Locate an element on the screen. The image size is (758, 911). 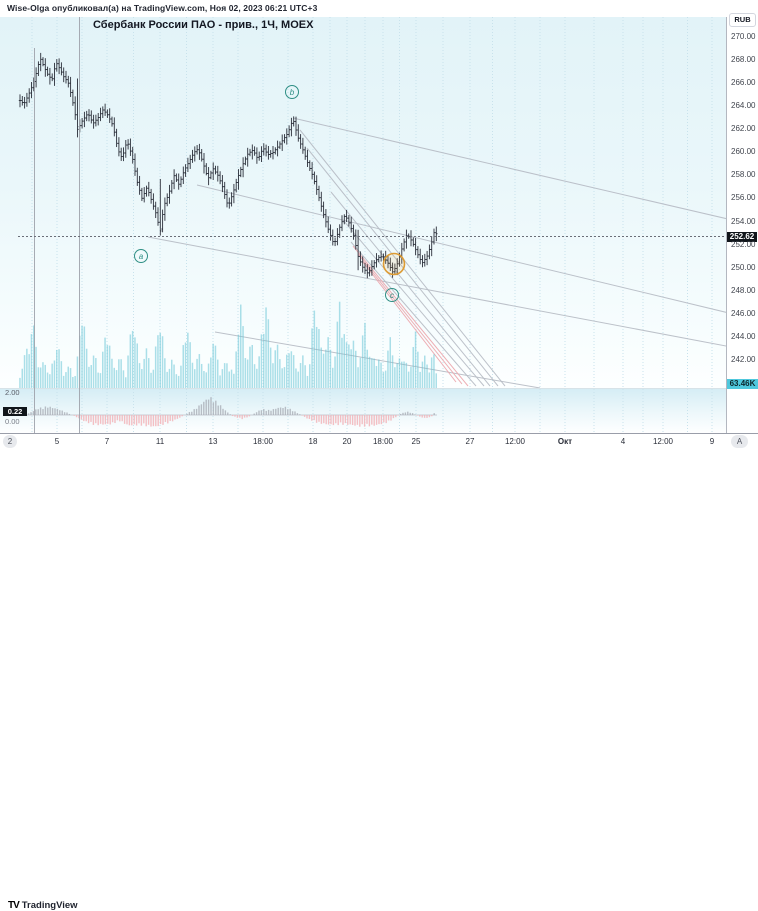
indicator-zero-label: 0.00 is located at coordinates (12, 421).